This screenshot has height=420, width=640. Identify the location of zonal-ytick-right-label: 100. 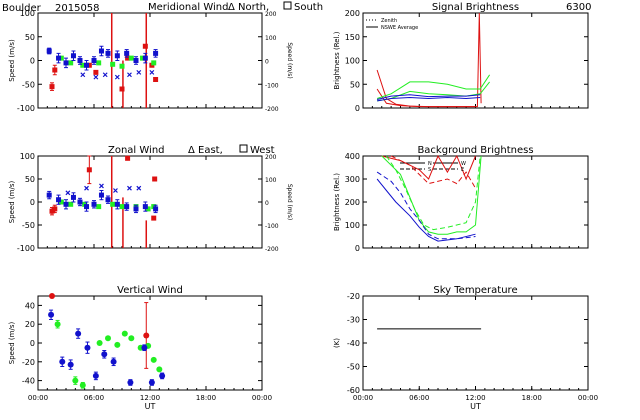
(271, 180).